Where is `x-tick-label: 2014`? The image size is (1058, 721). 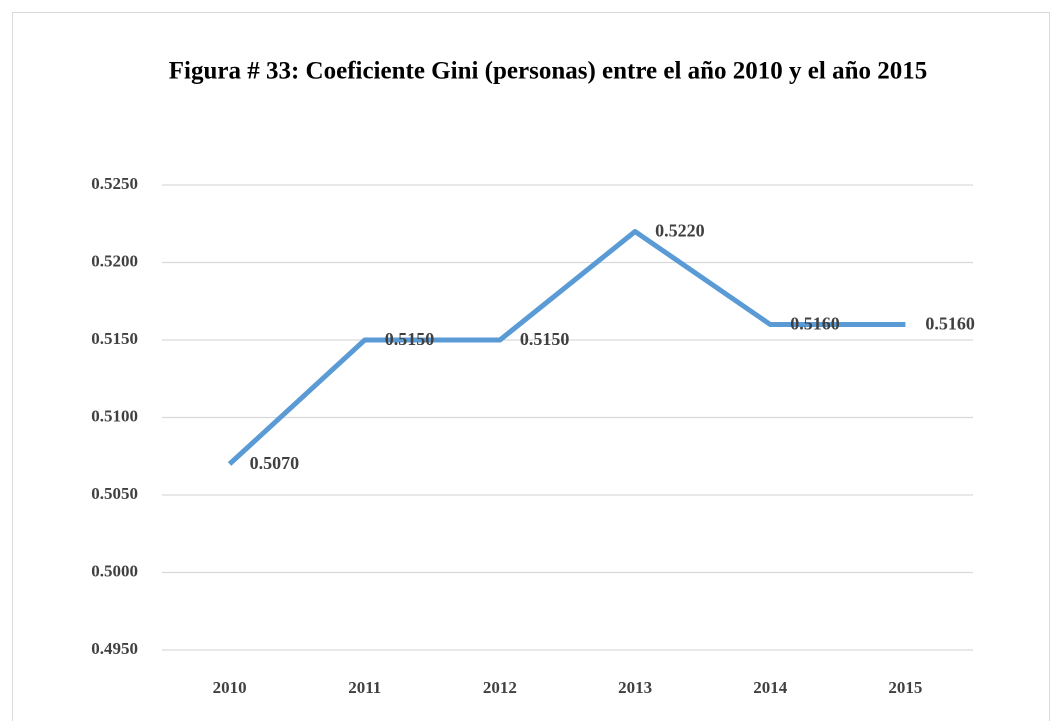
x-tick-label: 2014 is located at coordinates (770, 687).